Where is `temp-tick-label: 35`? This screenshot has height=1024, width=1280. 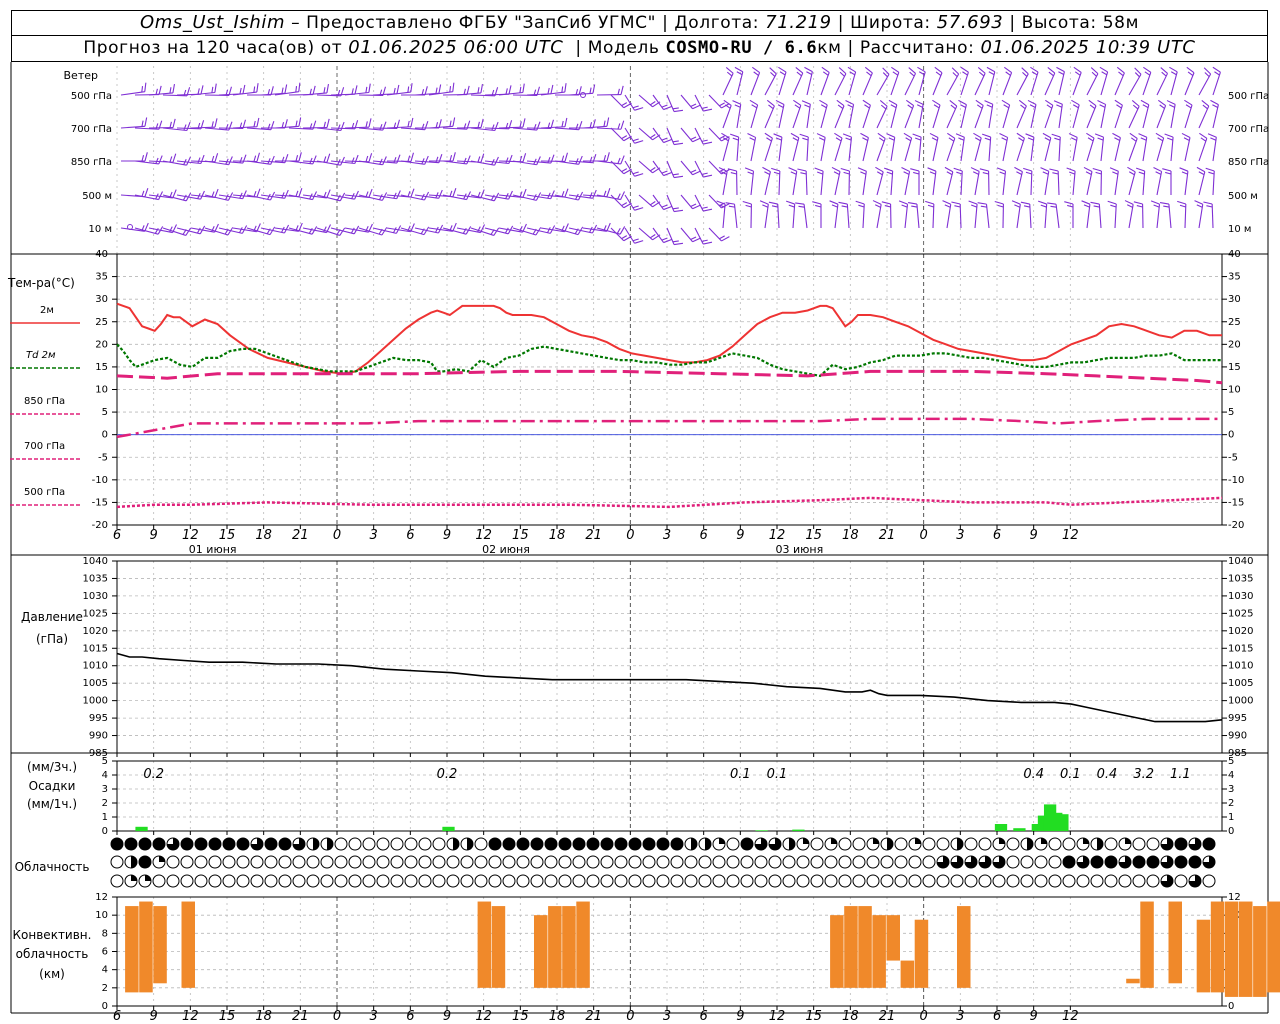 temp-tick-label: 35 is located at coordinates (1234, 277).